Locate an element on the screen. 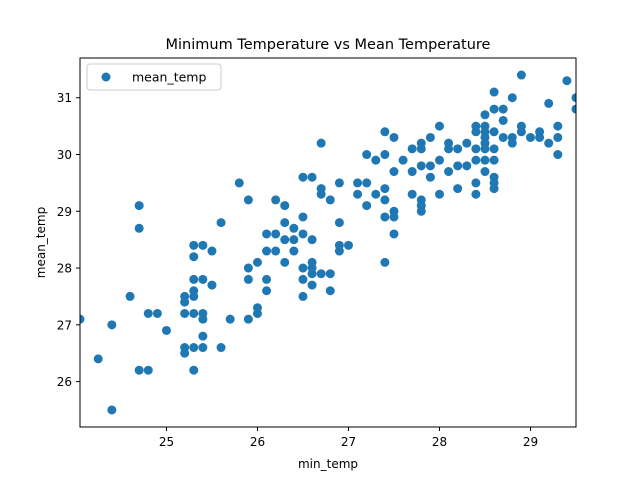 This screenshot has width=640, height=480. x-axis-label: min_temp is located at coordinates (328, 464).